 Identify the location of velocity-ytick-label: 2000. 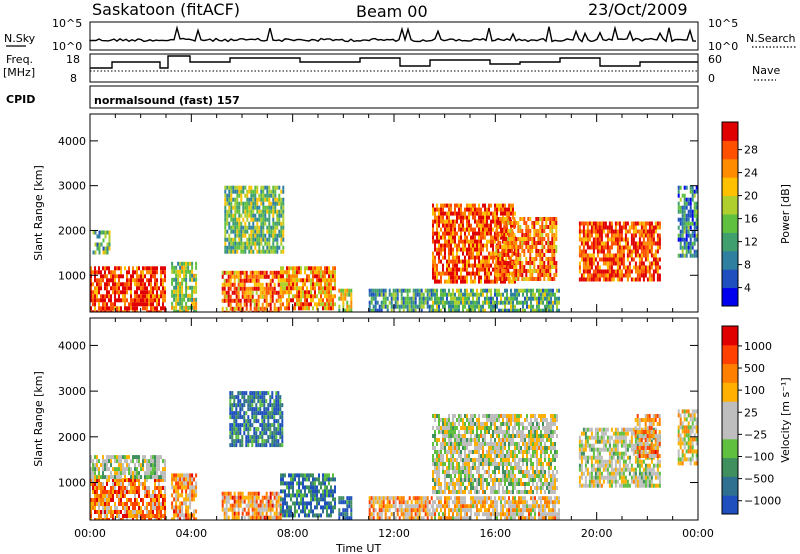
(72, 437).